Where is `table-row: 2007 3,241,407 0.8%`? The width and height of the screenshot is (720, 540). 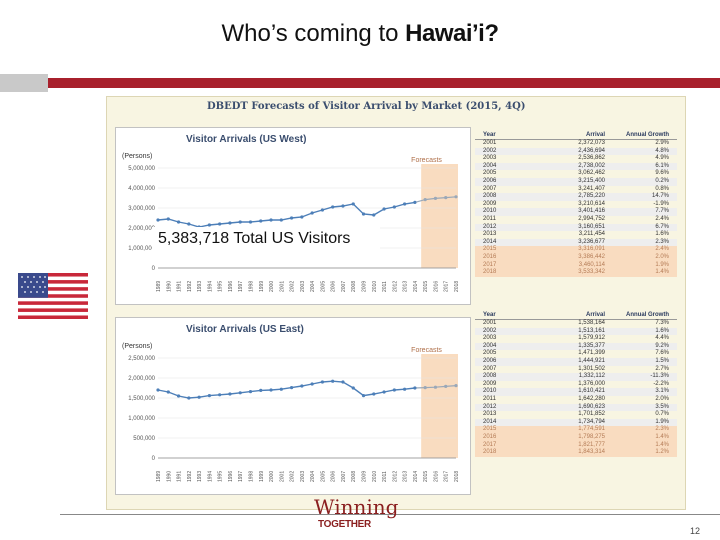
table-row: 2007 3,241,407 0.8% is located at coordinates (576, 190).